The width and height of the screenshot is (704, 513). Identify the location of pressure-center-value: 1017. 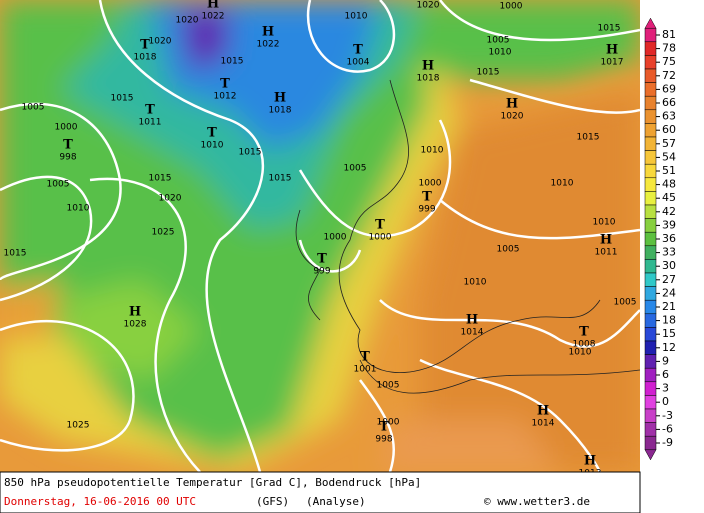
(612, 63).